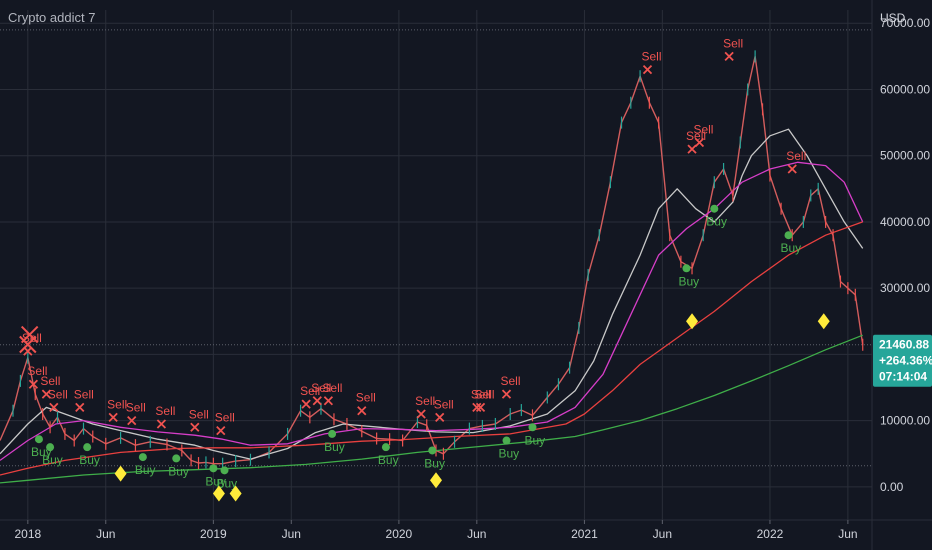  Describe the element at coordinates (905, 361) in the screenshot. I see `price-tag-change: +264.36%` at that location.